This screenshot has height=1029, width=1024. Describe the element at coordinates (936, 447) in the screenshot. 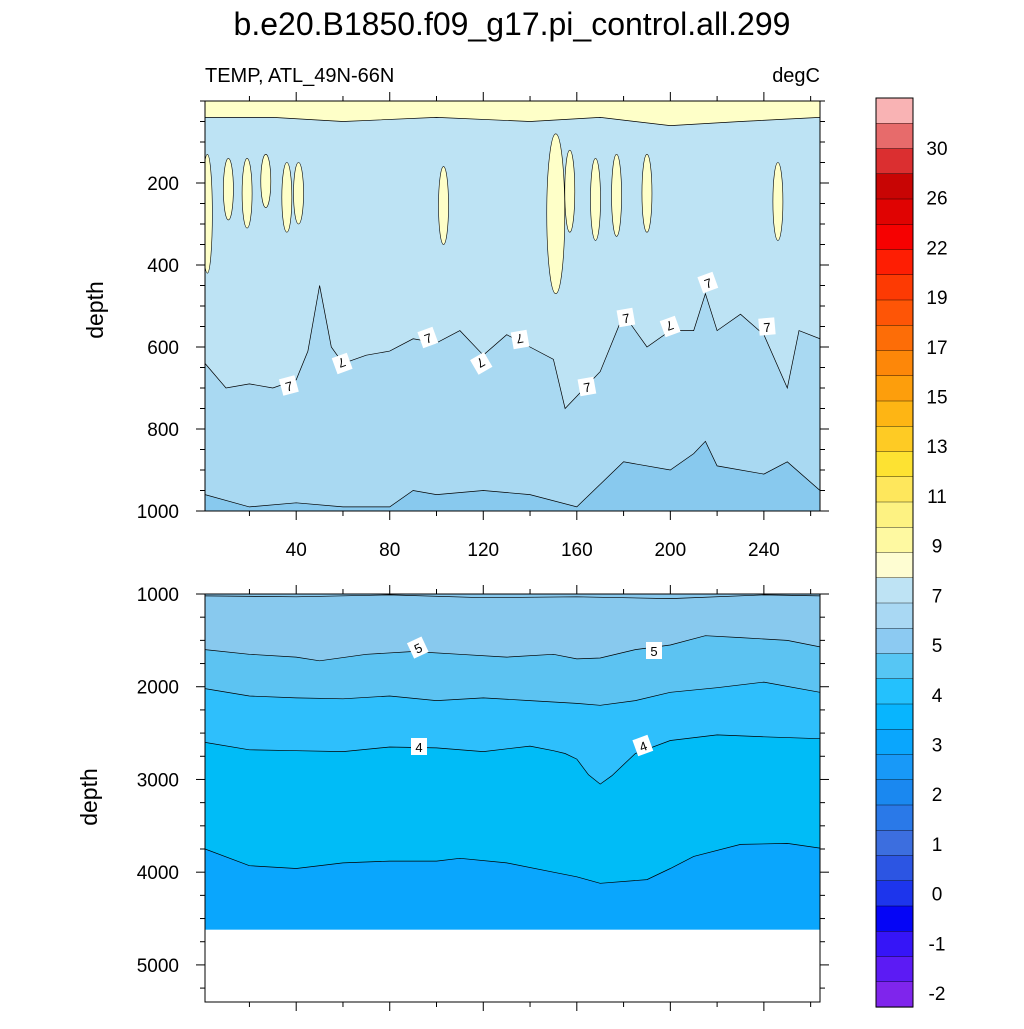

I see `colorbar-label: 13` at that location.